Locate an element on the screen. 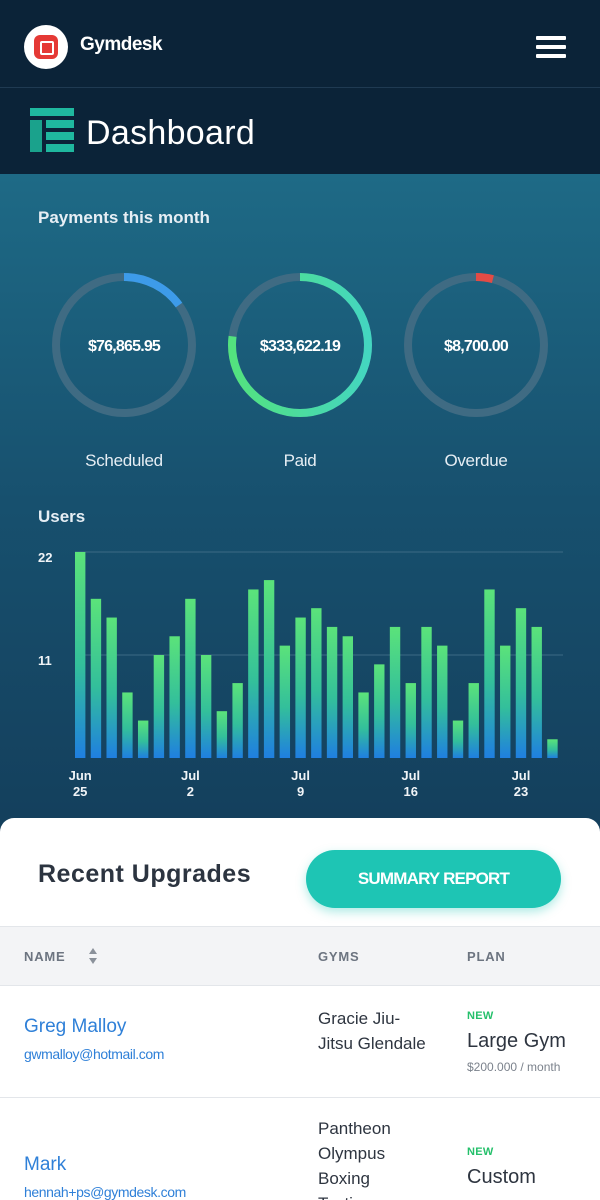 This screenshot has width=600, height=1200. plan-name: Custom is located at coordinates (501, 1177).